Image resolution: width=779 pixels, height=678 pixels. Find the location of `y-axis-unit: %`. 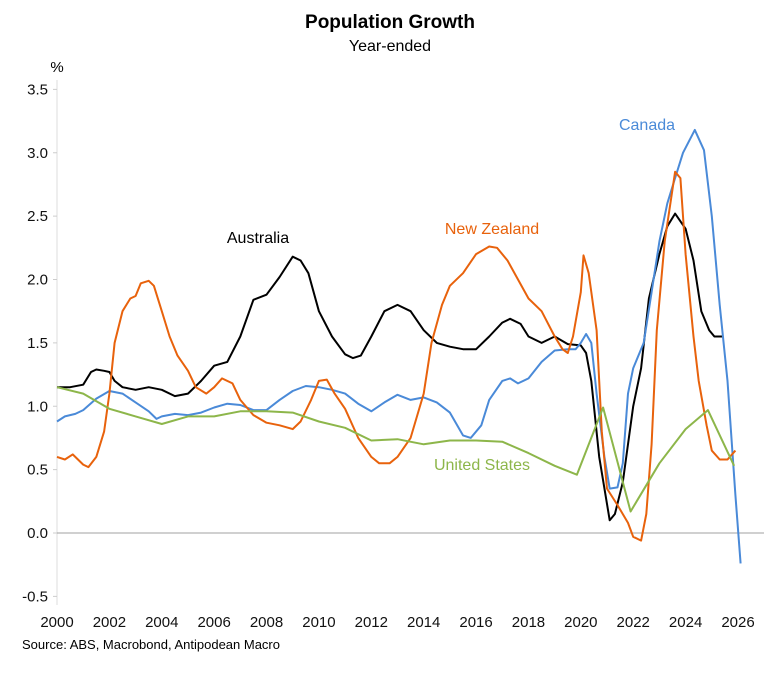

y-axis-unit: % is located at coordinates (56, 67).